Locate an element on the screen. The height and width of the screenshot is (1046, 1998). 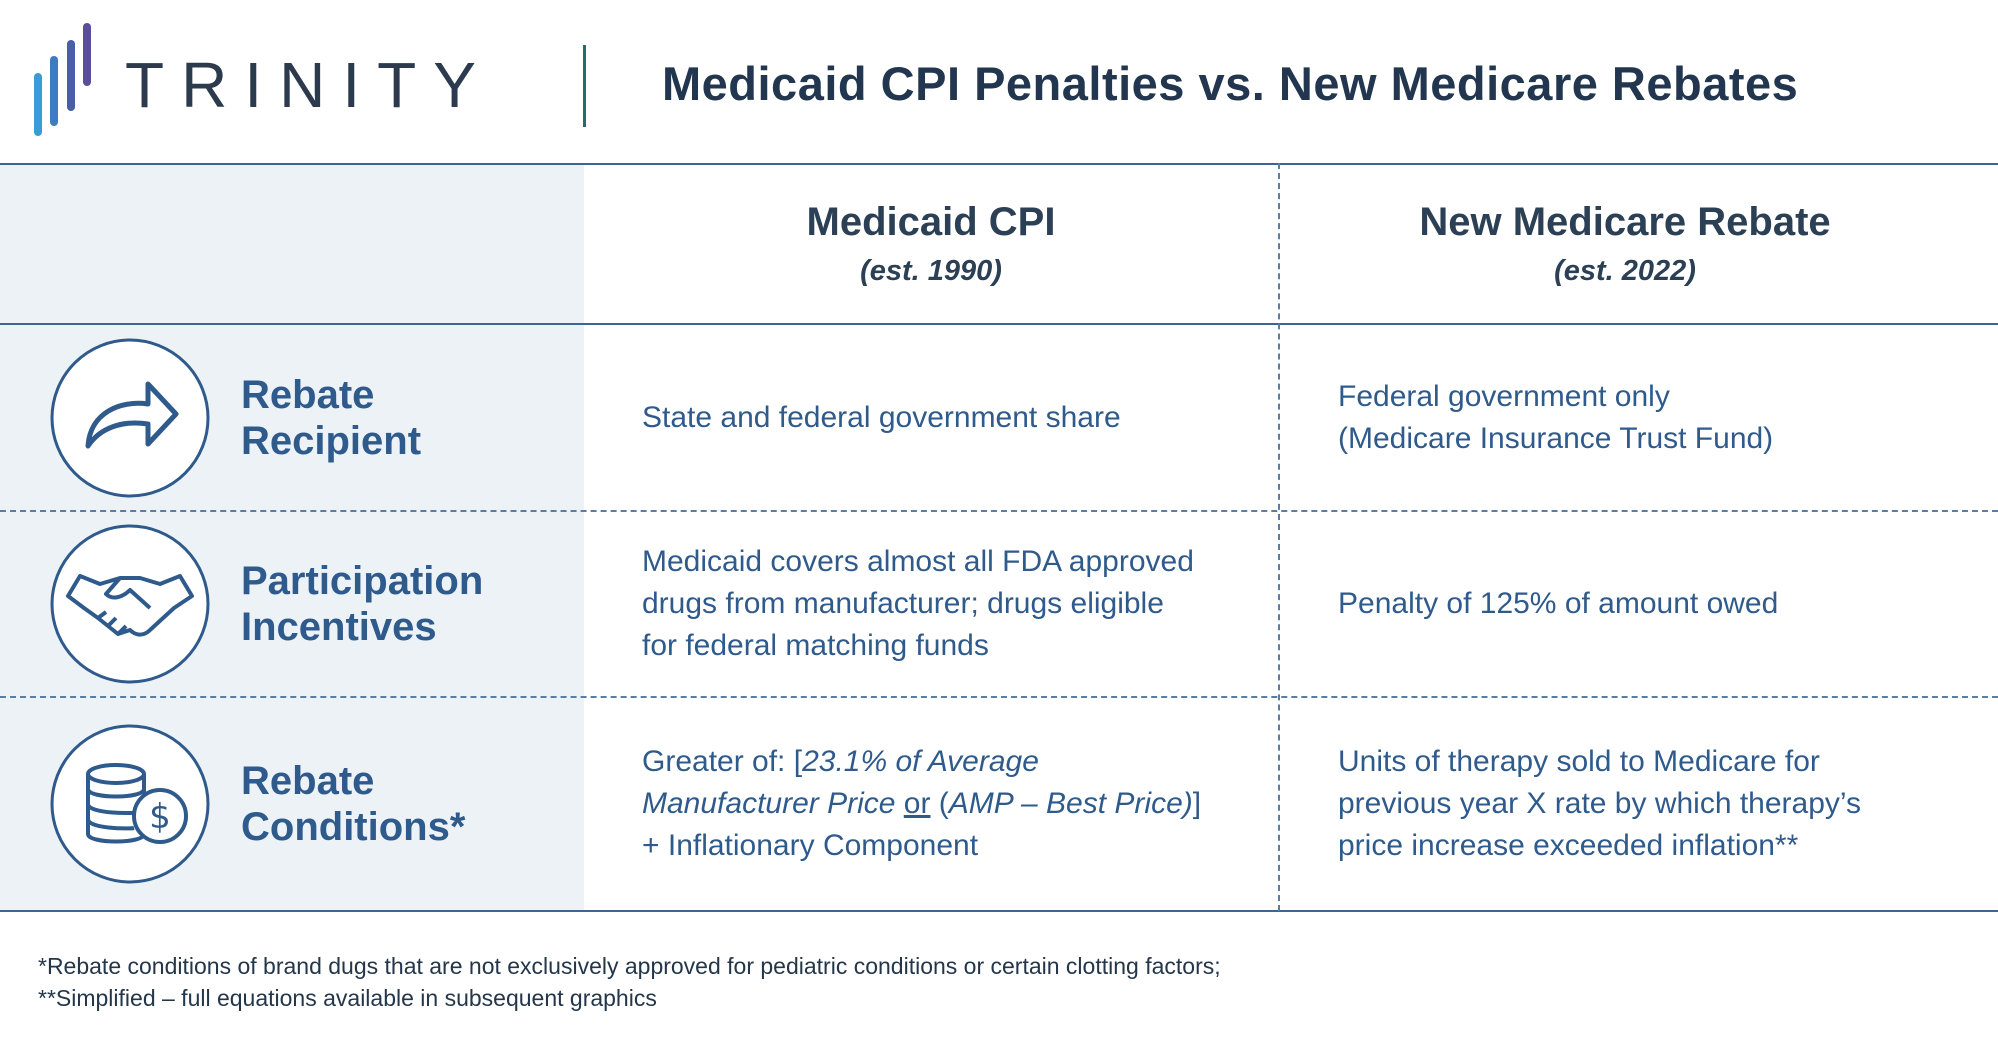
cell-text: for federal matching funds is located at coordinates (815, 645).